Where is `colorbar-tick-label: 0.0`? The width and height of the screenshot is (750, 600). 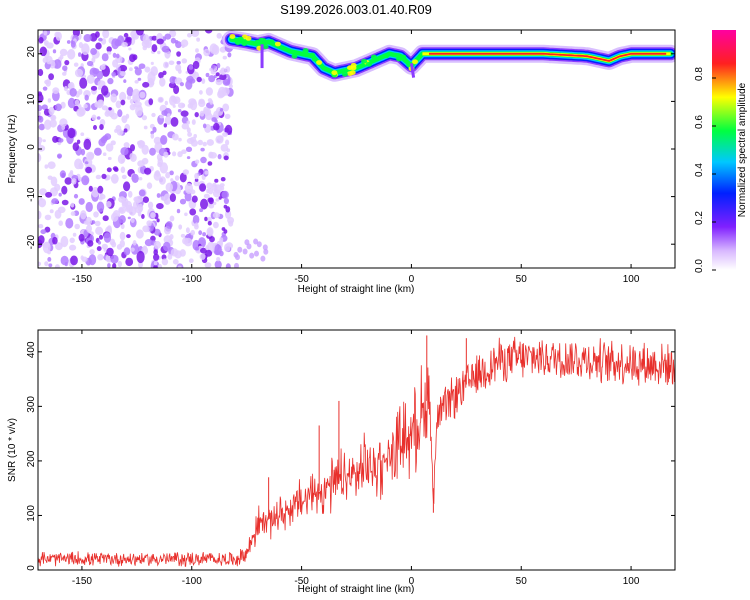 colorbar-tick-label: 0.0 is located at coordinates (699, 266).